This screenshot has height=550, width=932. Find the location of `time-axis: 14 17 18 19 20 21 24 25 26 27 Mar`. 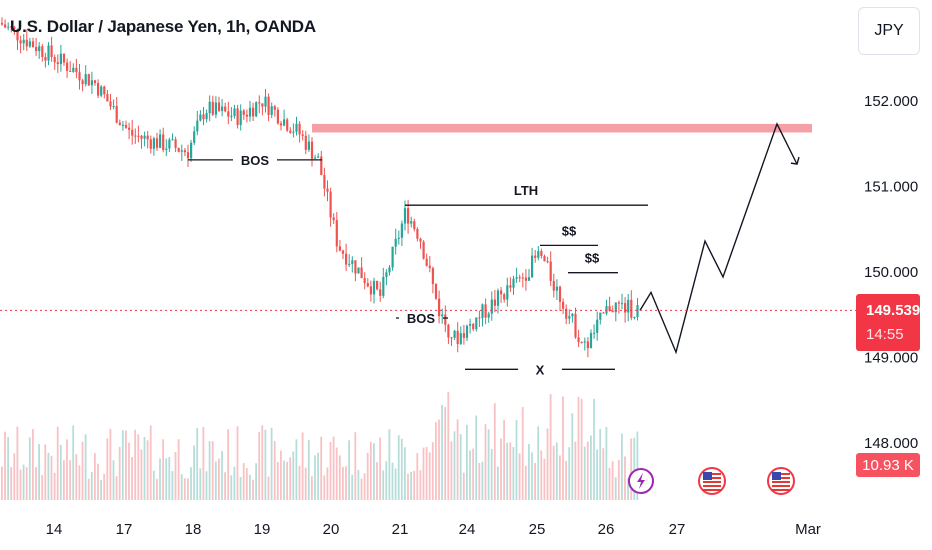

time-axis: 14 17 18 19 20 21 24 25 26 27 Mar is located at coordinates (433, 529).